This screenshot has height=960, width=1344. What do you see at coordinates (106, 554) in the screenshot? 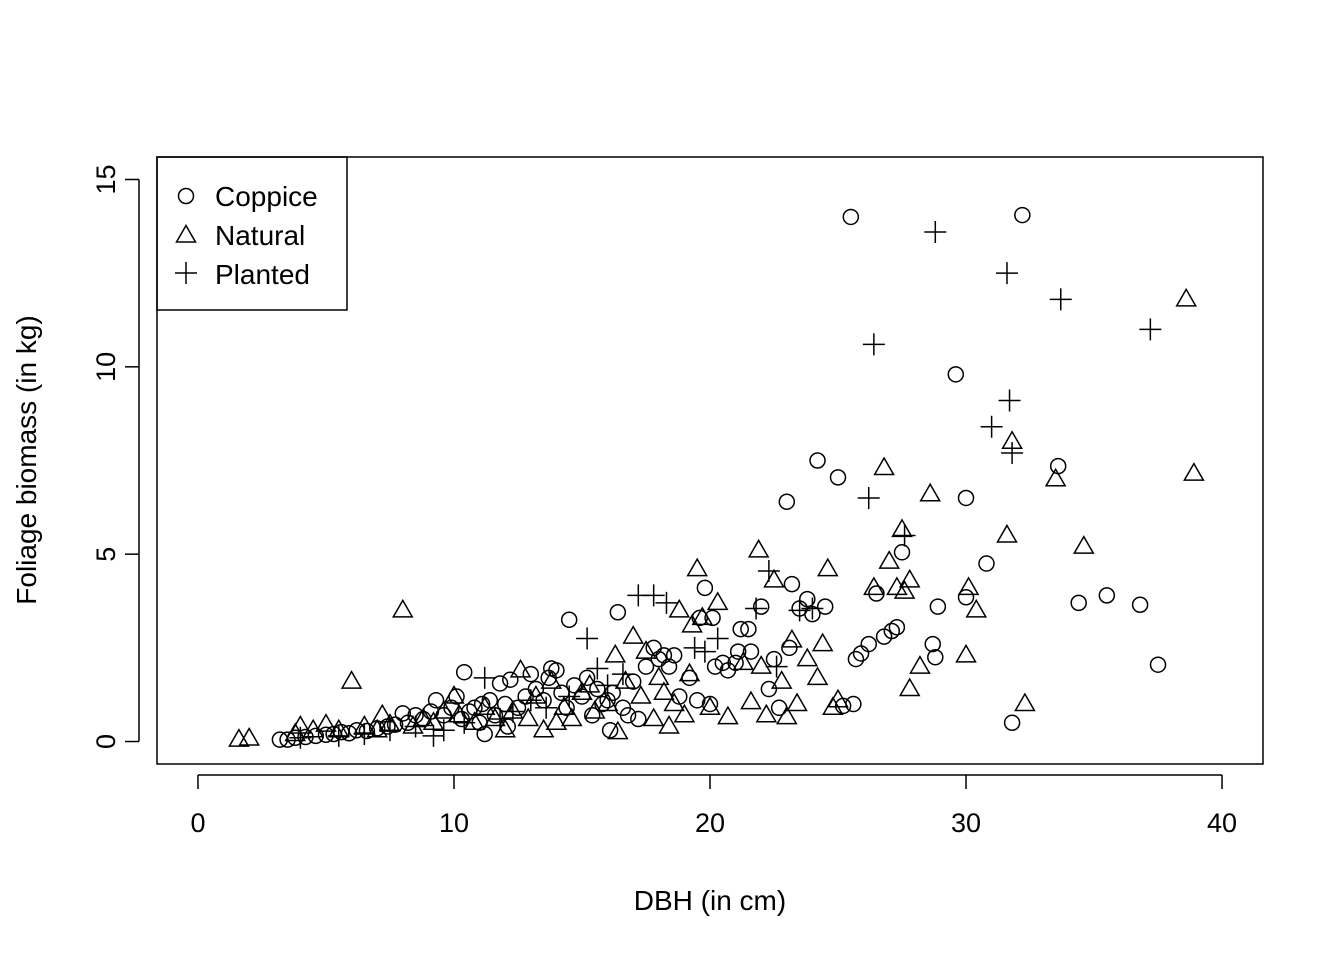
I see `y-tick-label: 5` at bounding box center [106, 554].